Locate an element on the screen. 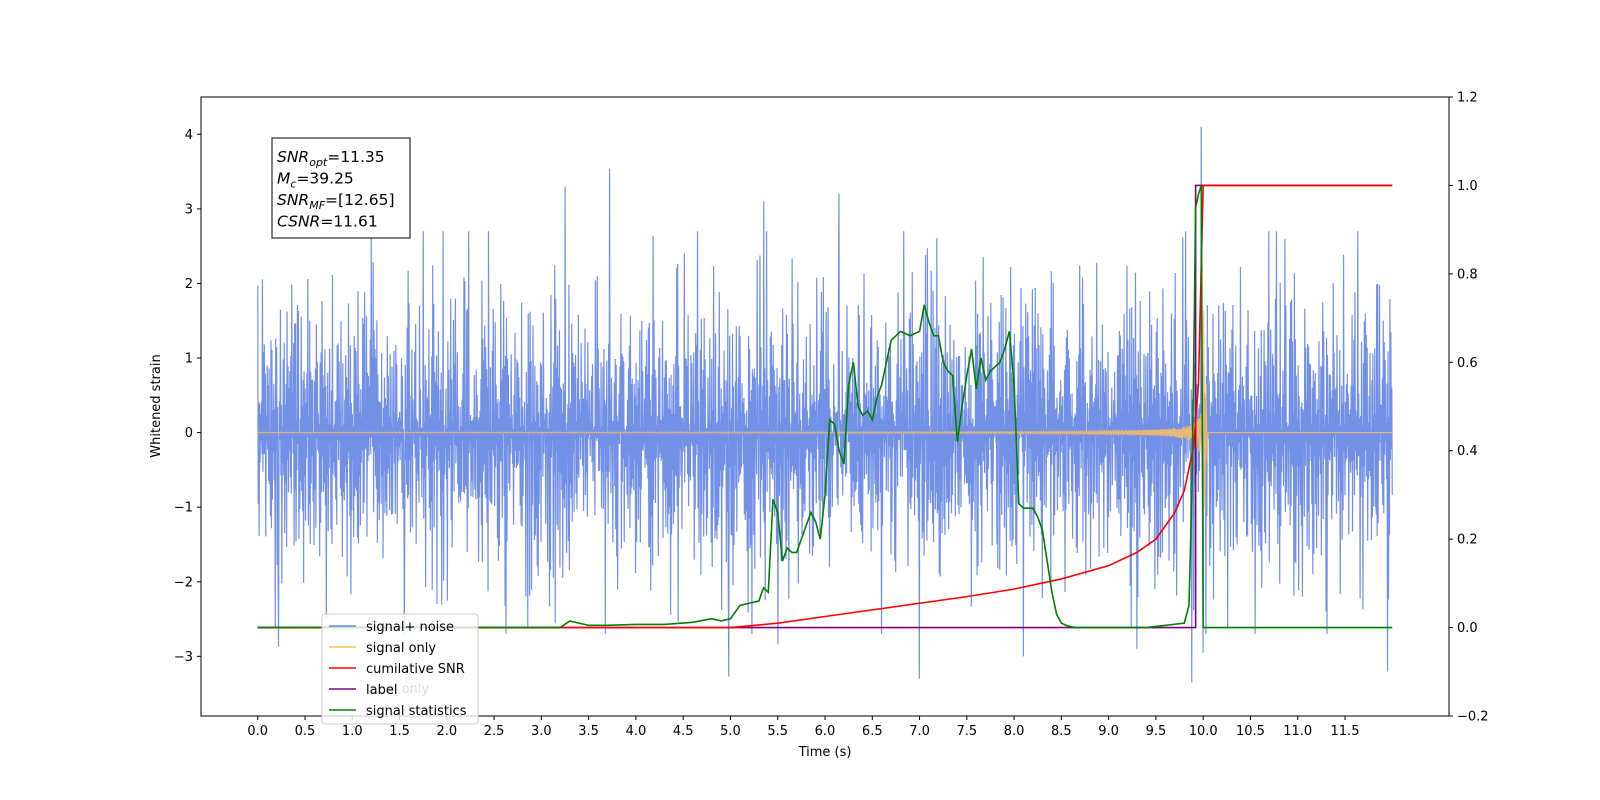 The width and height of the screenshot is (1600, 800). annotation-line: Mc=39.25 is located at coordinates (315, 180).